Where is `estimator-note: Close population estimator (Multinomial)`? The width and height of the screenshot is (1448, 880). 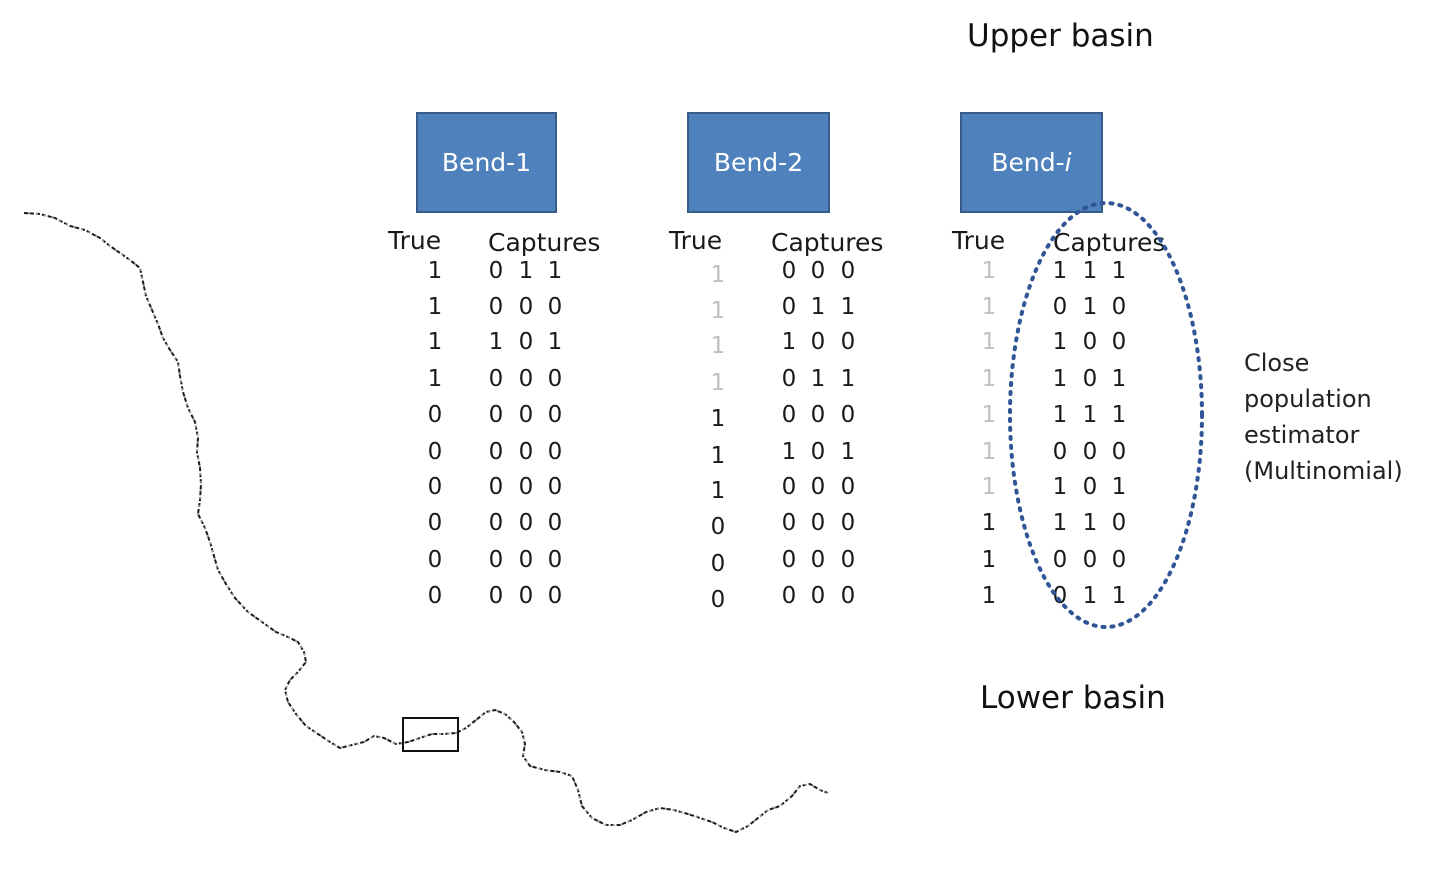 estimator-note: Close population estimator (Multinomial) is located at coordinates (1323, 417).